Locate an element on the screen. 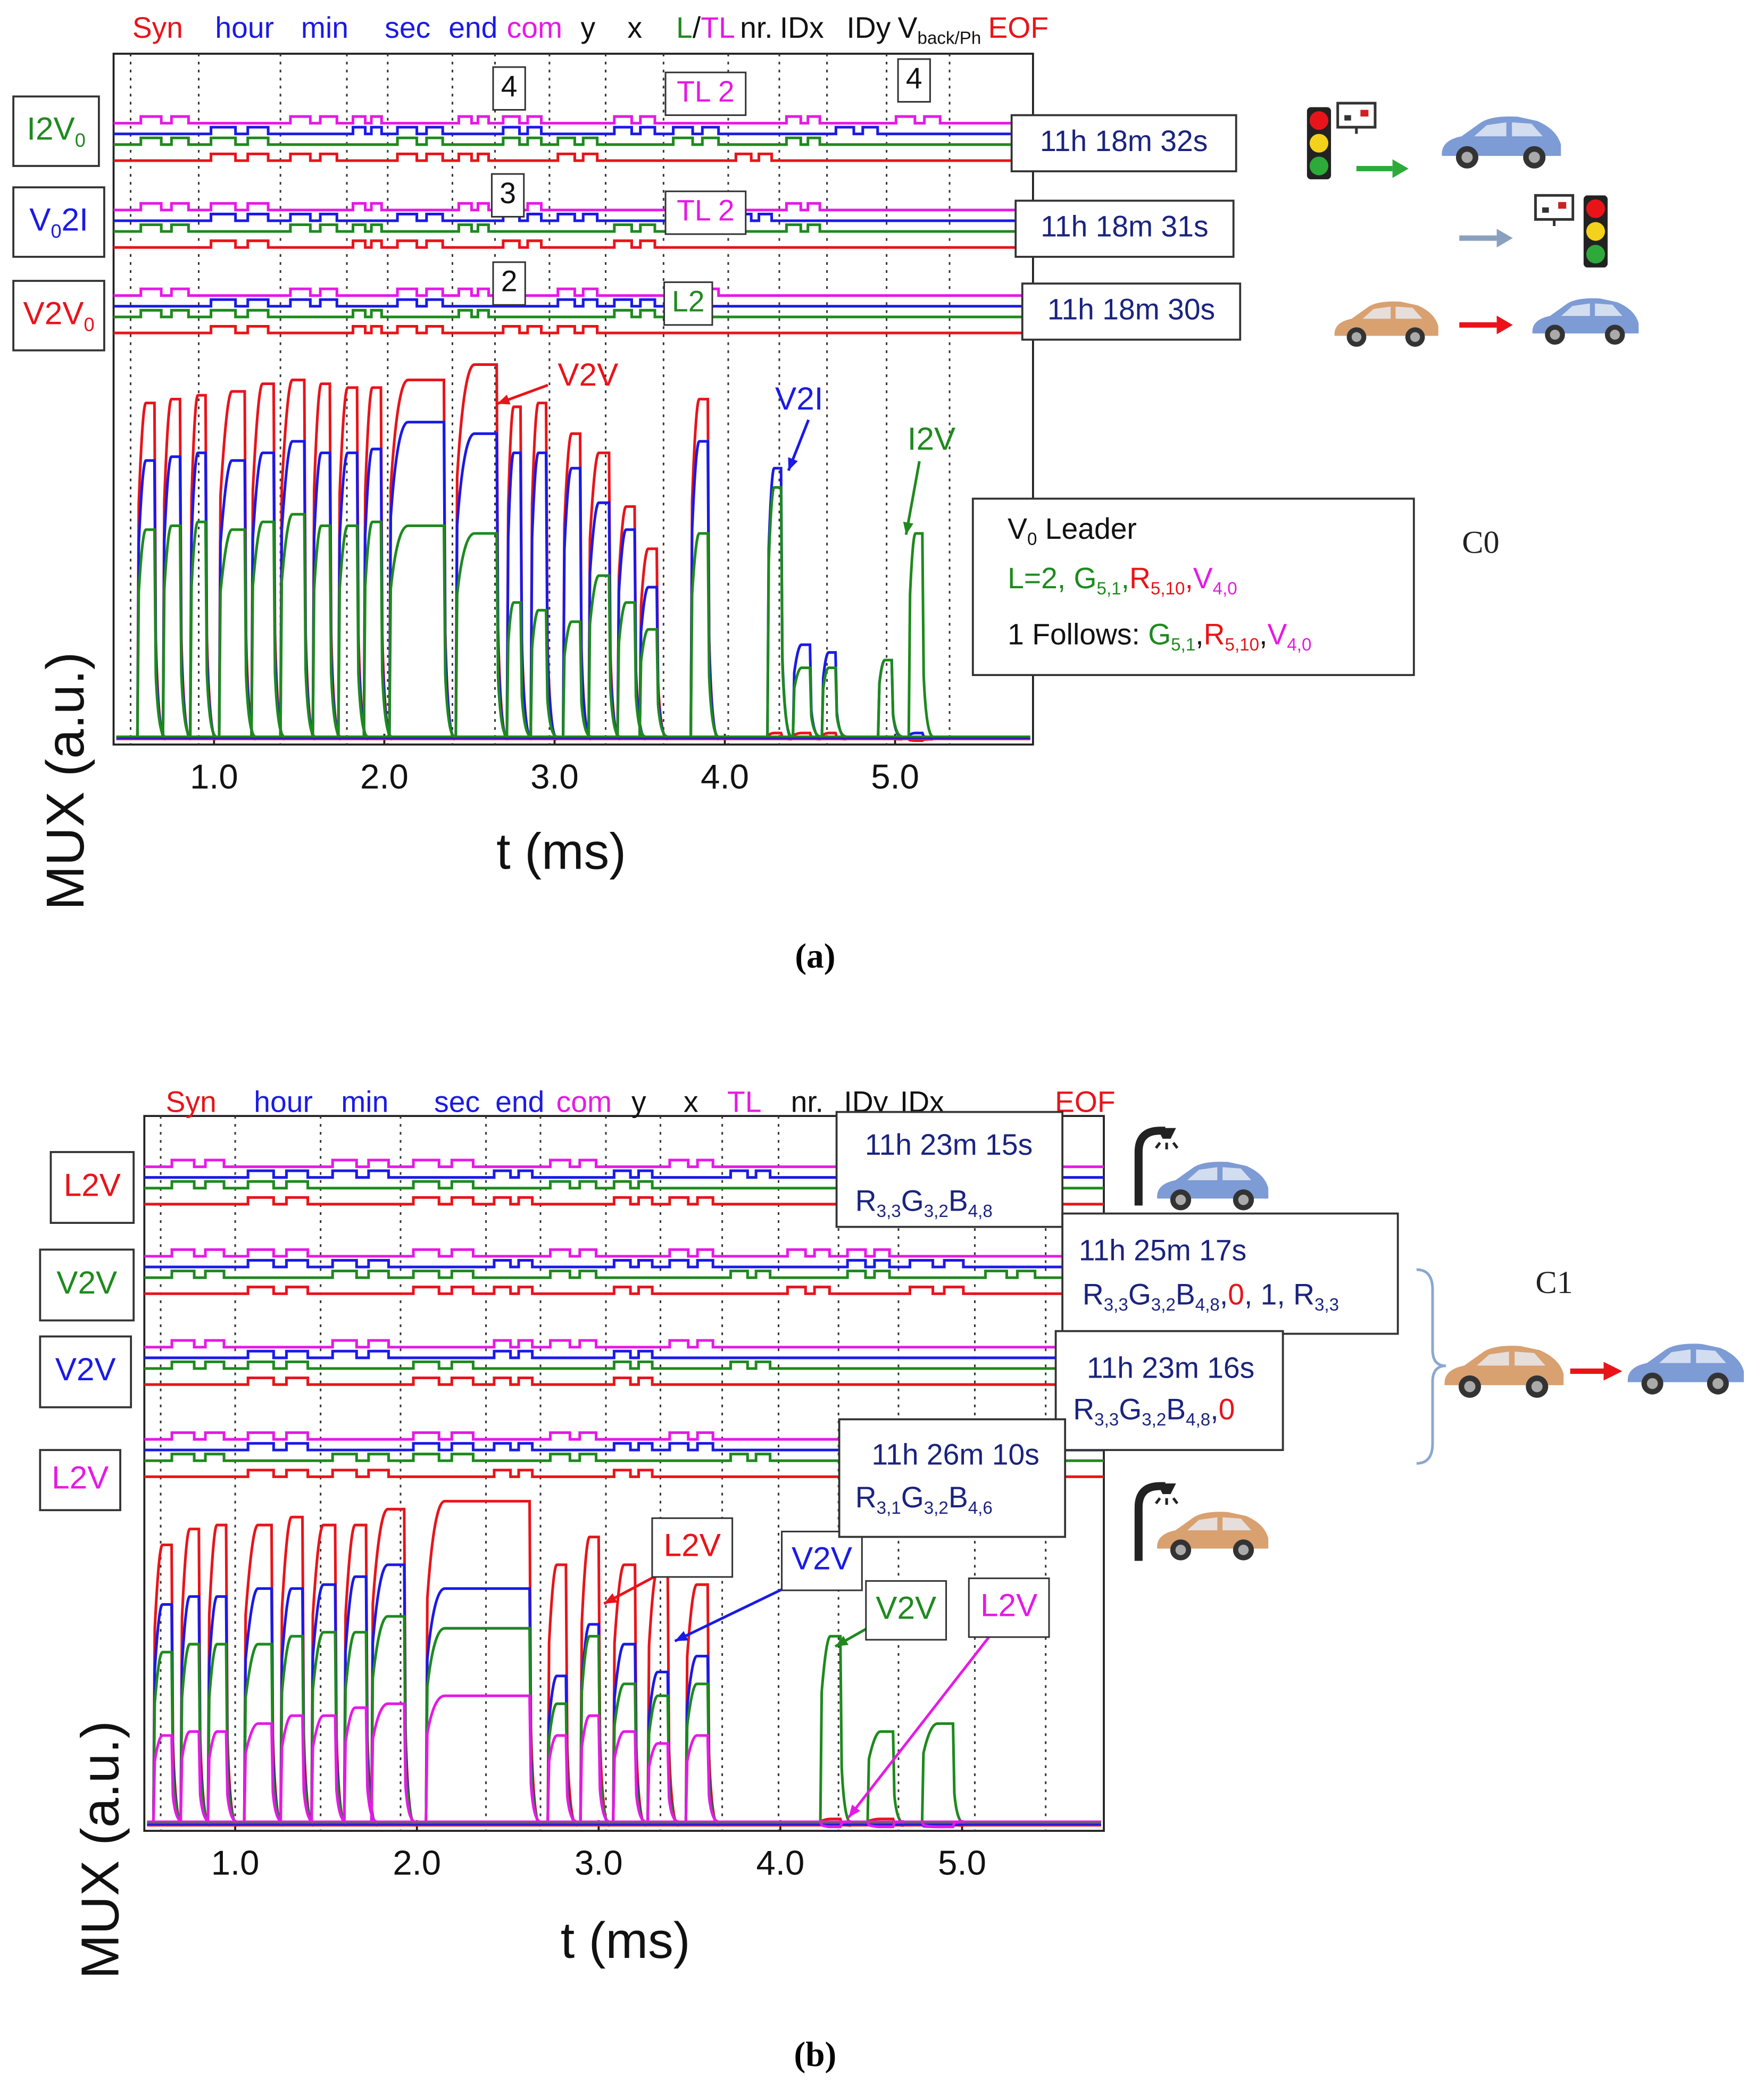 This screenshot has height=2093, width=1764. text-part: 4,6 is located at coordinates (981, 1508).